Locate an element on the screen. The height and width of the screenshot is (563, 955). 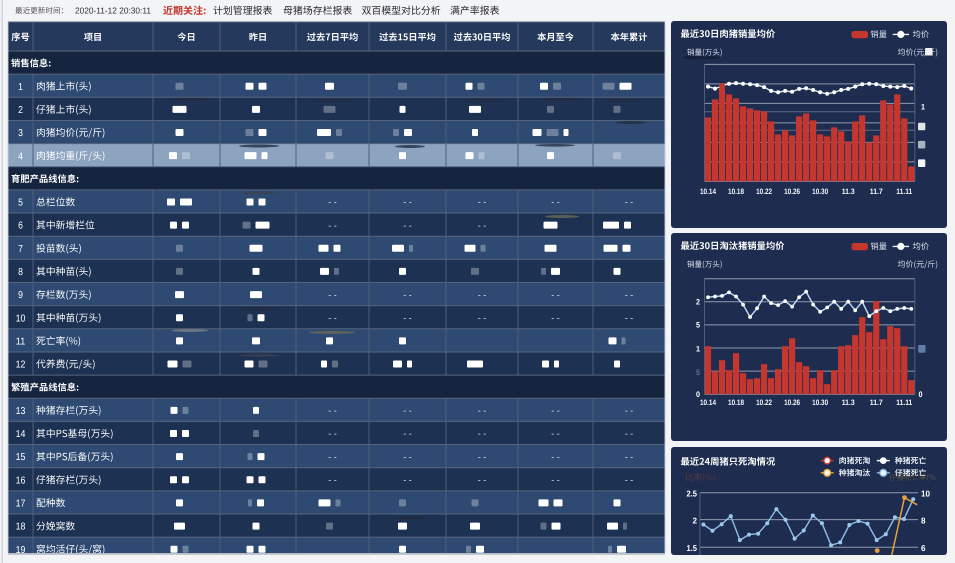
svg-text: 1.5 is located at coordinates (692, 548).